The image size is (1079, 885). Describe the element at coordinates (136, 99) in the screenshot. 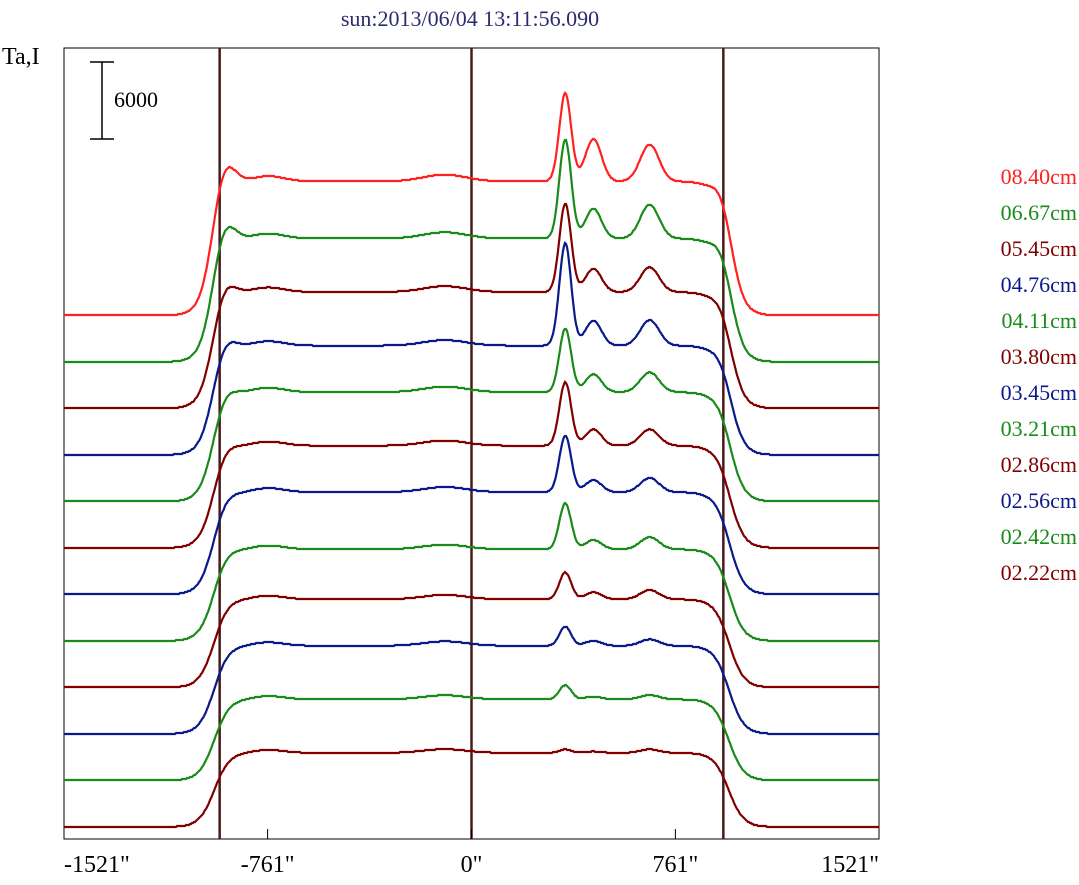

I see `scale-bar-label: 6000` at that location.